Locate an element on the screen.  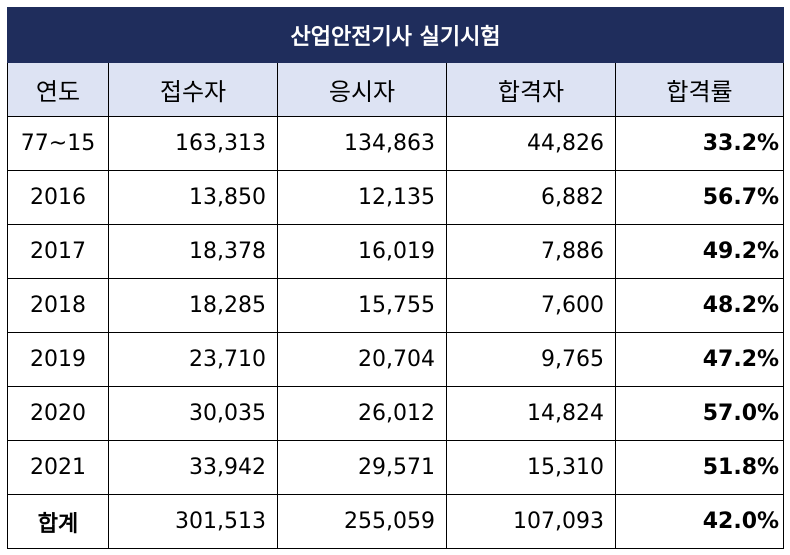
total-applicants: 301,513 is located at coordinates (193, 521).